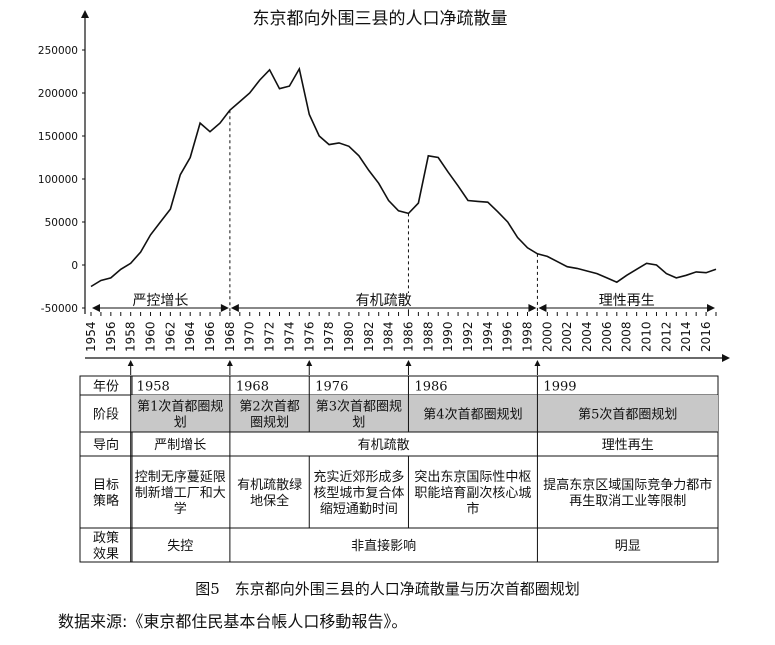 This screenshot has width=775, height=645. What do you see at coordinates (627, 485) in the screenshot?
I see `table-cell-text: 提高东京区域国际竞争力都市` at bounding box center [627, 485].